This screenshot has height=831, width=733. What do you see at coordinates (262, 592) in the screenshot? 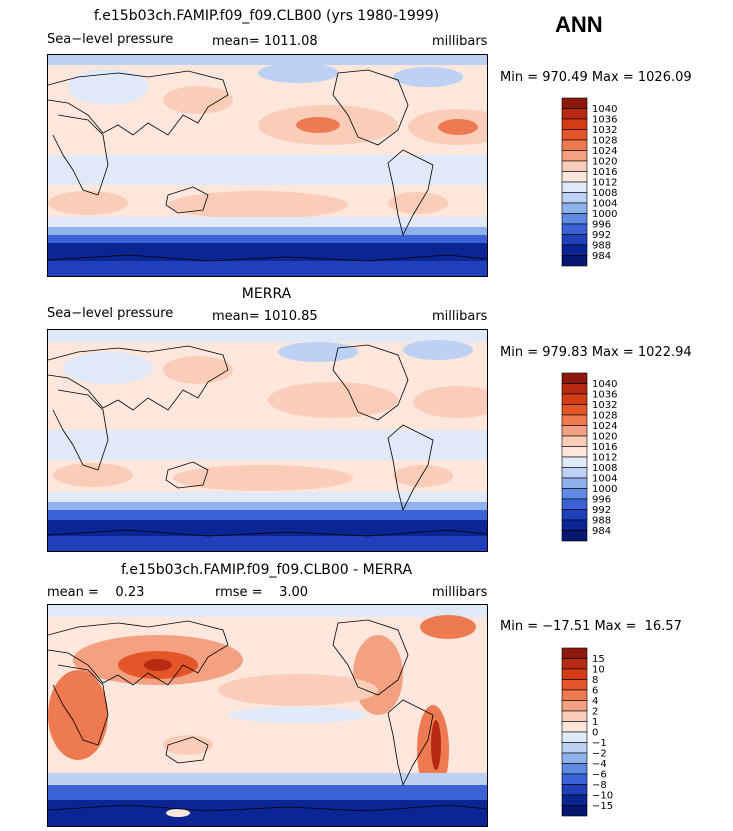
I see `panel-3-rmse-label: rmse = 3.00` at bounding box center [262, 592].